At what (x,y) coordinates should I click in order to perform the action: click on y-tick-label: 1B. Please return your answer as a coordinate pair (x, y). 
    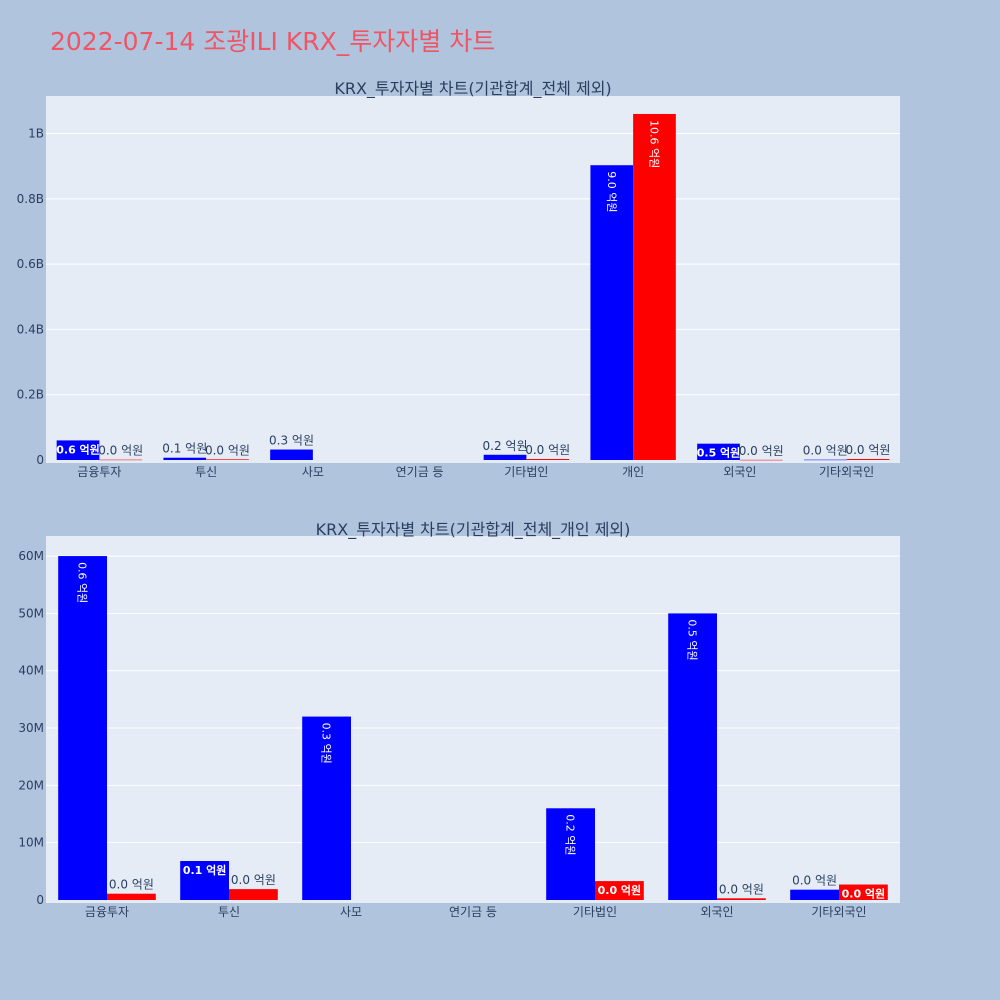
    Looking at the image, I should click on (36, 134).